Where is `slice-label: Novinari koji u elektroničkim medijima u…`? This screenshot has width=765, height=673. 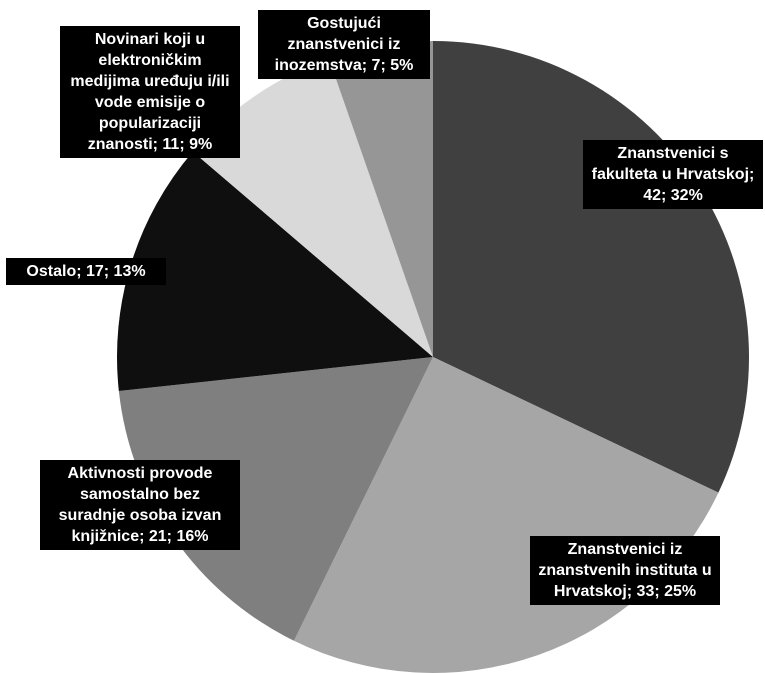 slice-label: Novinari koji u elektroničkim medijima u… is located at coordinates (150, 92).